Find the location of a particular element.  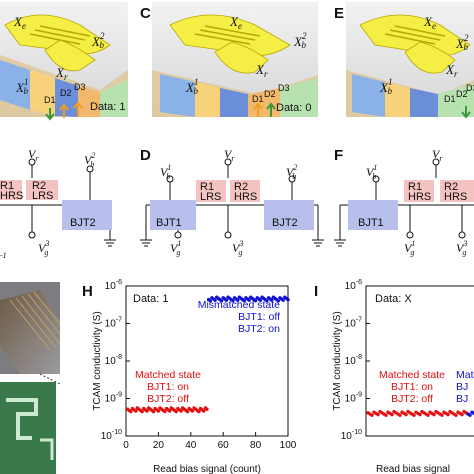

x-tick-label: 40 is located at coordinates (191, 445).